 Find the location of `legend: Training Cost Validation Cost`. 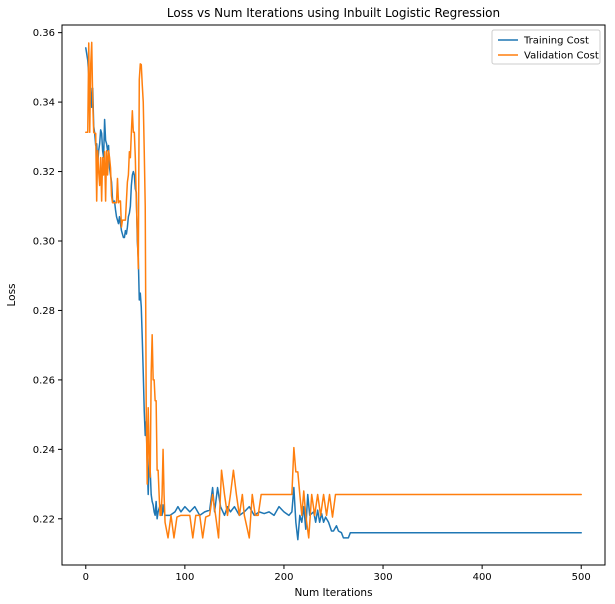

legend: Training Cost Validation Cost is located at coordinates (546, 47).